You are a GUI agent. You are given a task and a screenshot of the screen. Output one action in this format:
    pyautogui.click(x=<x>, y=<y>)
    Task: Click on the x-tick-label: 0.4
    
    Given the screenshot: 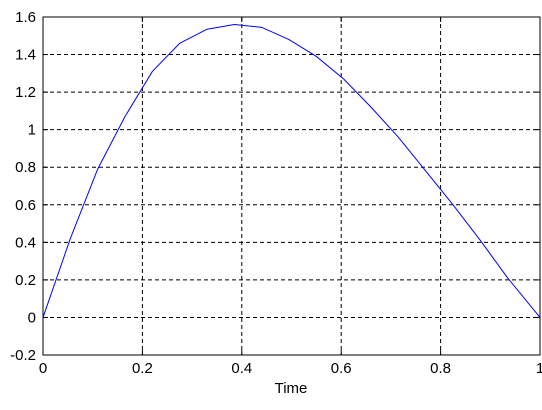 What is the action you would take?
    pyautogui.click(x=241, y=368)
    